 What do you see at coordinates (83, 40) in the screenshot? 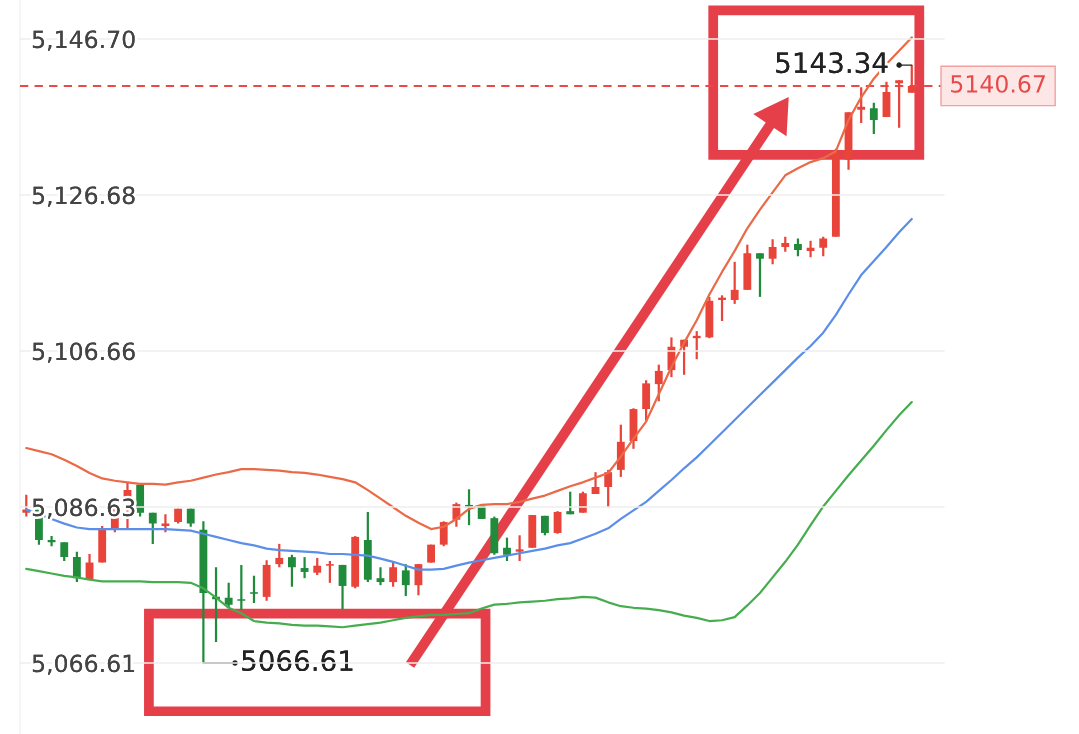
I see `y-tick-label: 5,146.70` at bounding box center [83, 40].